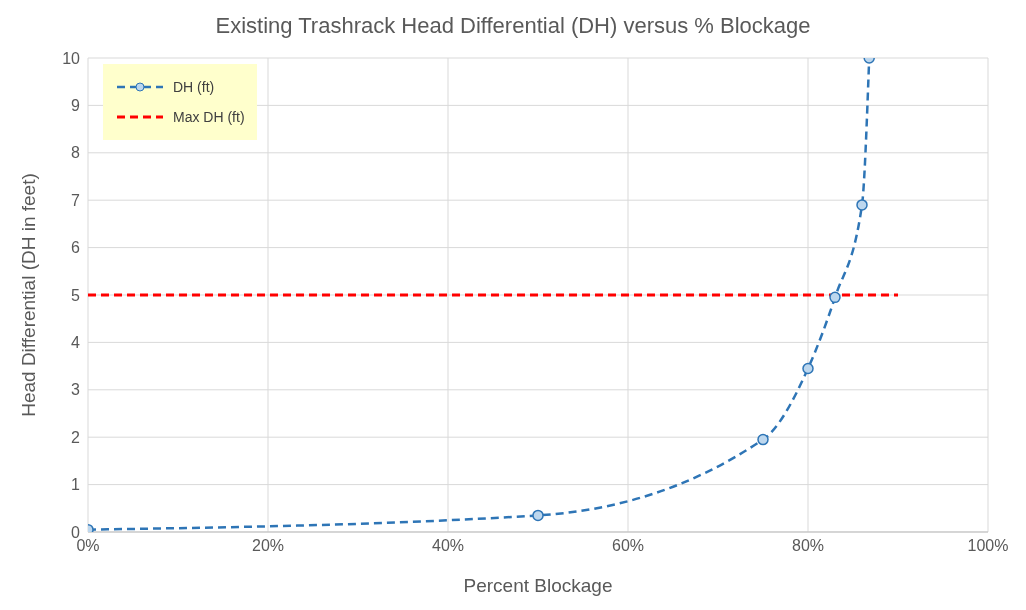  What do you see at coordinates (808, 546) in the screenshot?
I see `x-tick-label: 80%` at bounding box center [808, 546].